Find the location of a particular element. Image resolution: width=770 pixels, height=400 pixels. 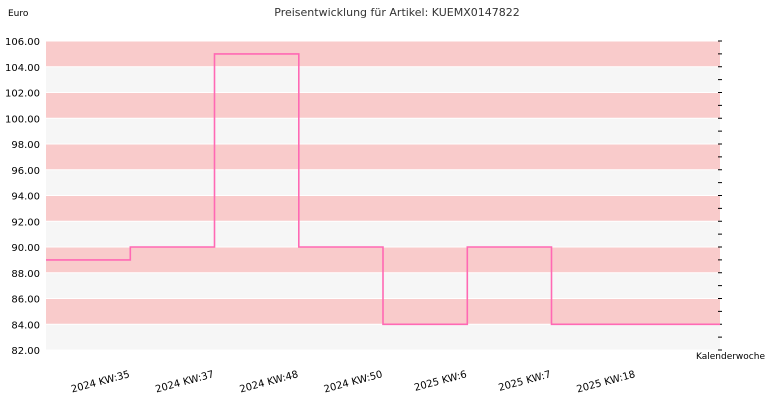

x-tick-label: 2024 KW:50 is located at coordinates (353, 382).